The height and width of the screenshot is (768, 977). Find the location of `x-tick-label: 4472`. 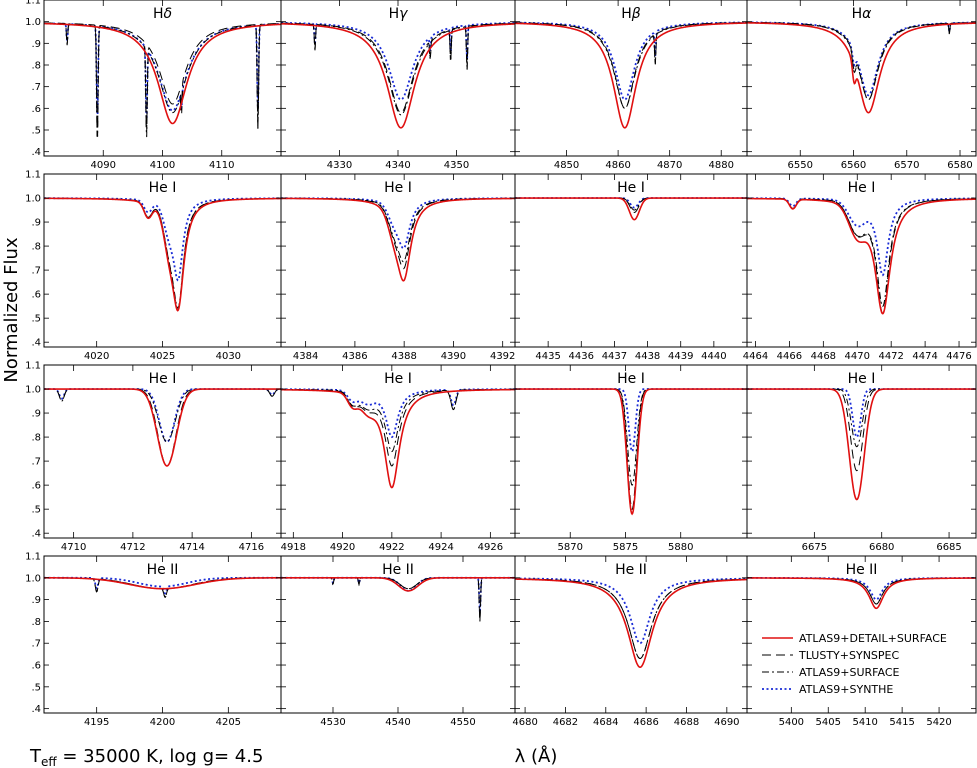

x-tick-label: 4472 is located at coordinates (890, 356).